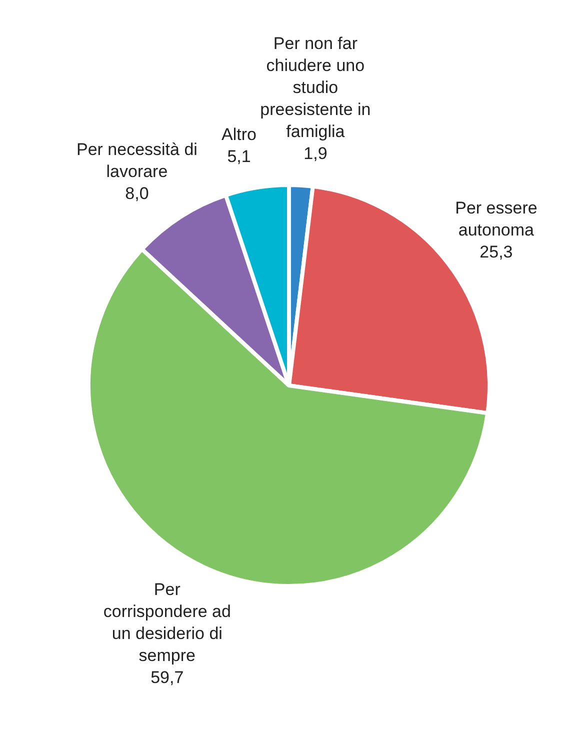 This screenshot has height=731, width=568. Describe the element at coordinates (239, 156) in the screenshot. I see `data-label: 5,1` at that location.